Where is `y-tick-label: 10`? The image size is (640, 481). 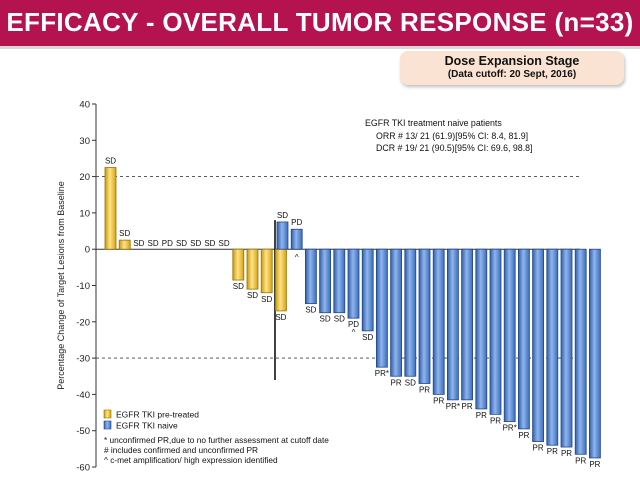 y-tick-label: 10 is located at coordinates (84, 213).